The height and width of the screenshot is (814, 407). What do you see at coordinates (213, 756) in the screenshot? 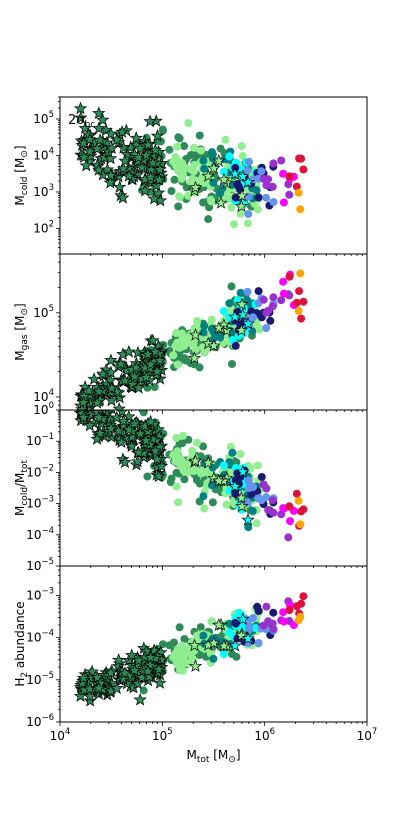
I see `x-axis-label: Mtot [M⊙]` at bounding box center [213, 756].